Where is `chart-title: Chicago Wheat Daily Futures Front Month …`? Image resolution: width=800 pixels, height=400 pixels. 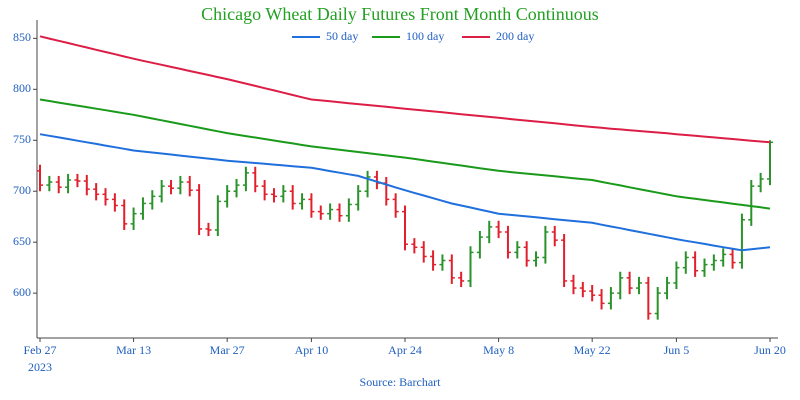
chart-title: Chicago Wheat Daily Futures Front Month … is located at coordinates (400, 14).